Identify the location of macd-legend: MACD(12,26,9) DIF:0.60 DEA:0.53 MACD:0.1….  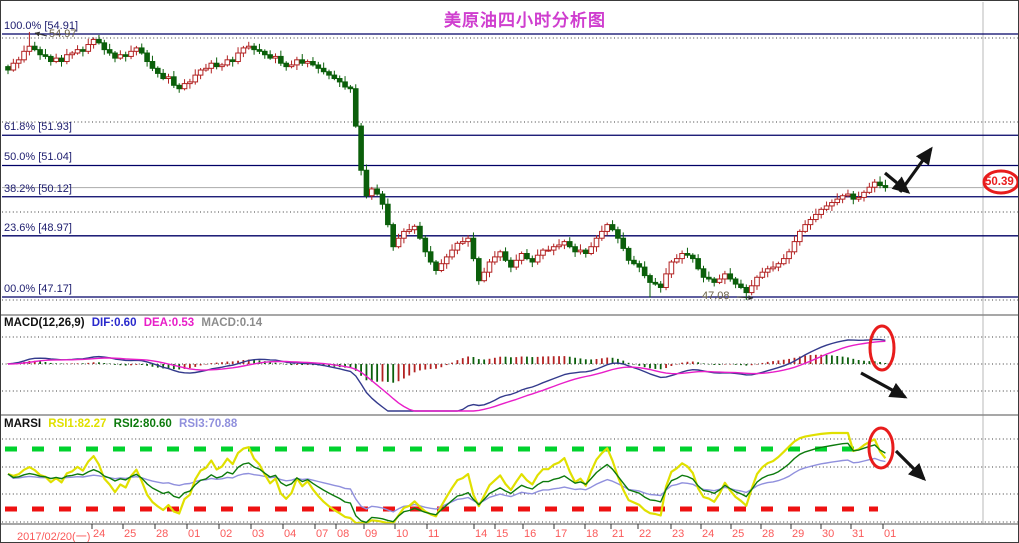
(135, 323).